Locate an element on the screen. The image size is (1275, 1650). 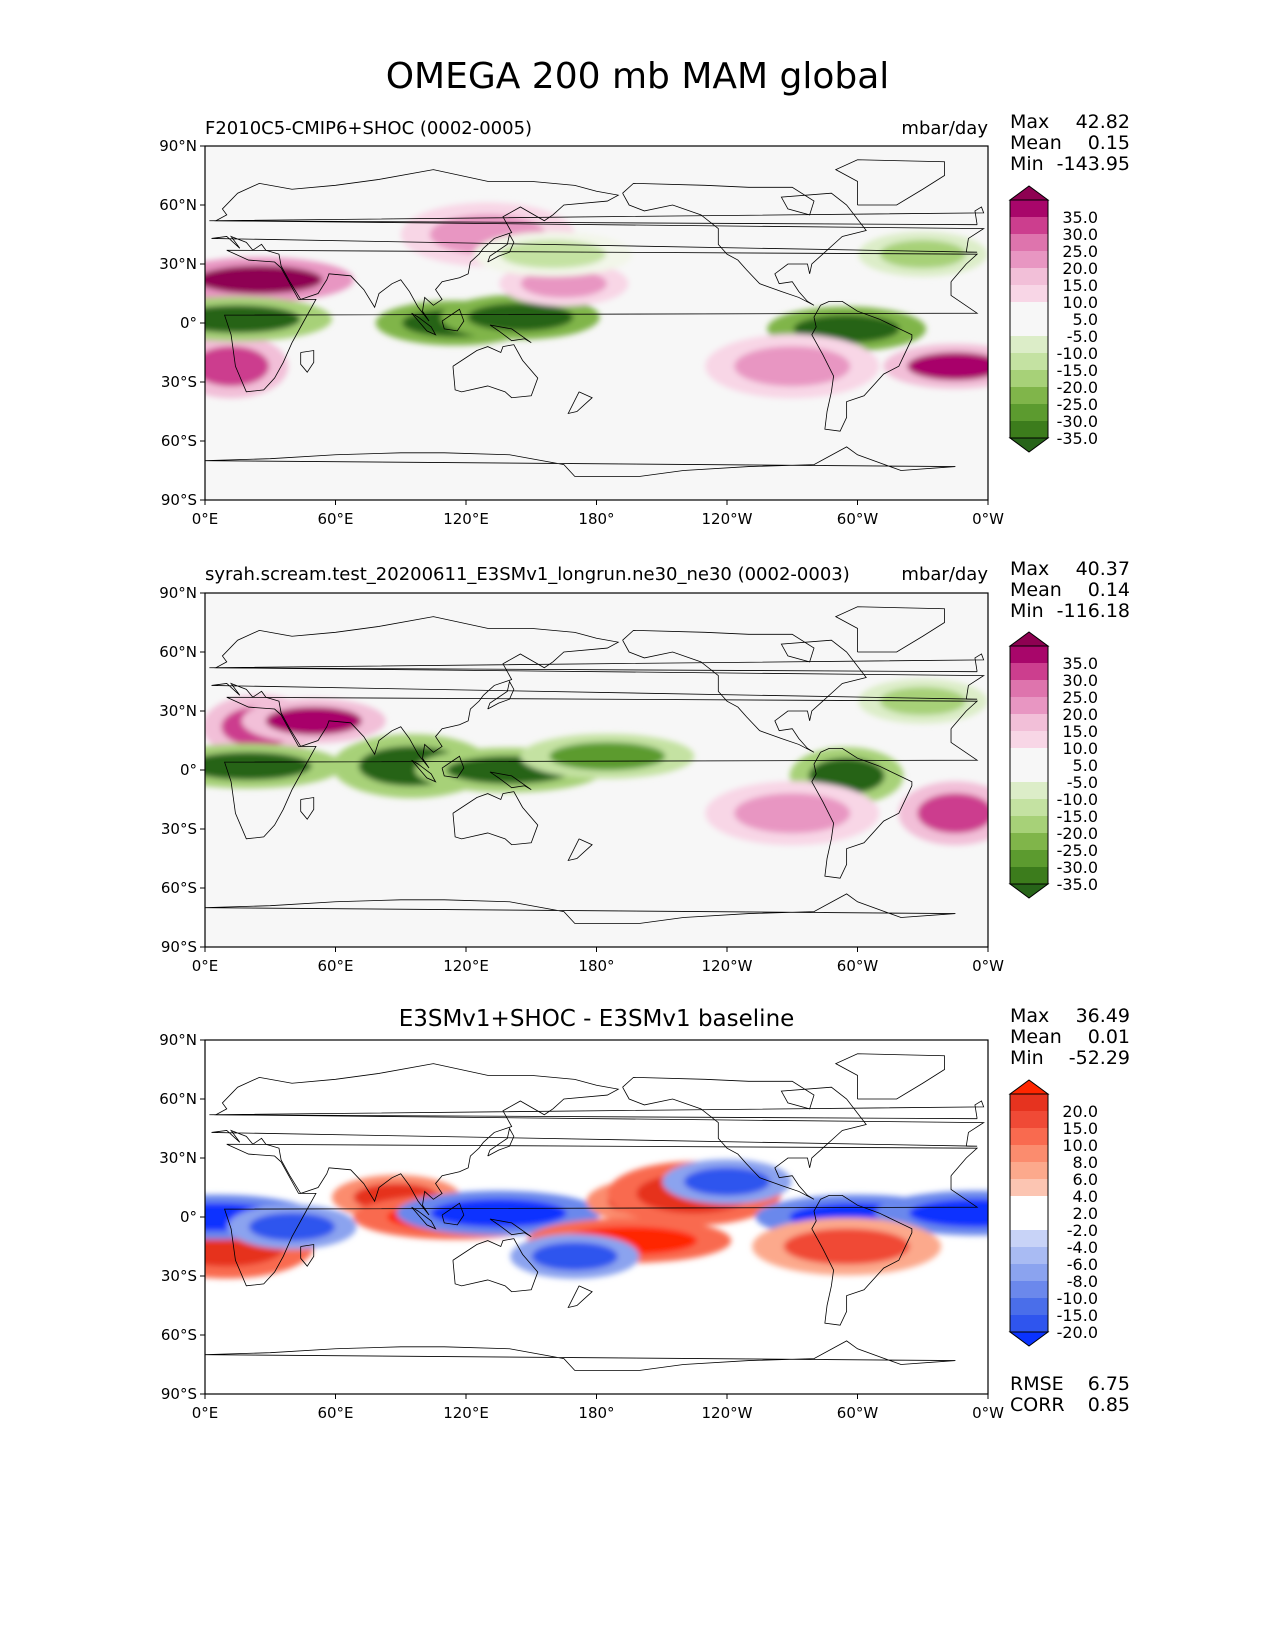
colorbar-label: 30.0 is located at coordinates (1080, 680).